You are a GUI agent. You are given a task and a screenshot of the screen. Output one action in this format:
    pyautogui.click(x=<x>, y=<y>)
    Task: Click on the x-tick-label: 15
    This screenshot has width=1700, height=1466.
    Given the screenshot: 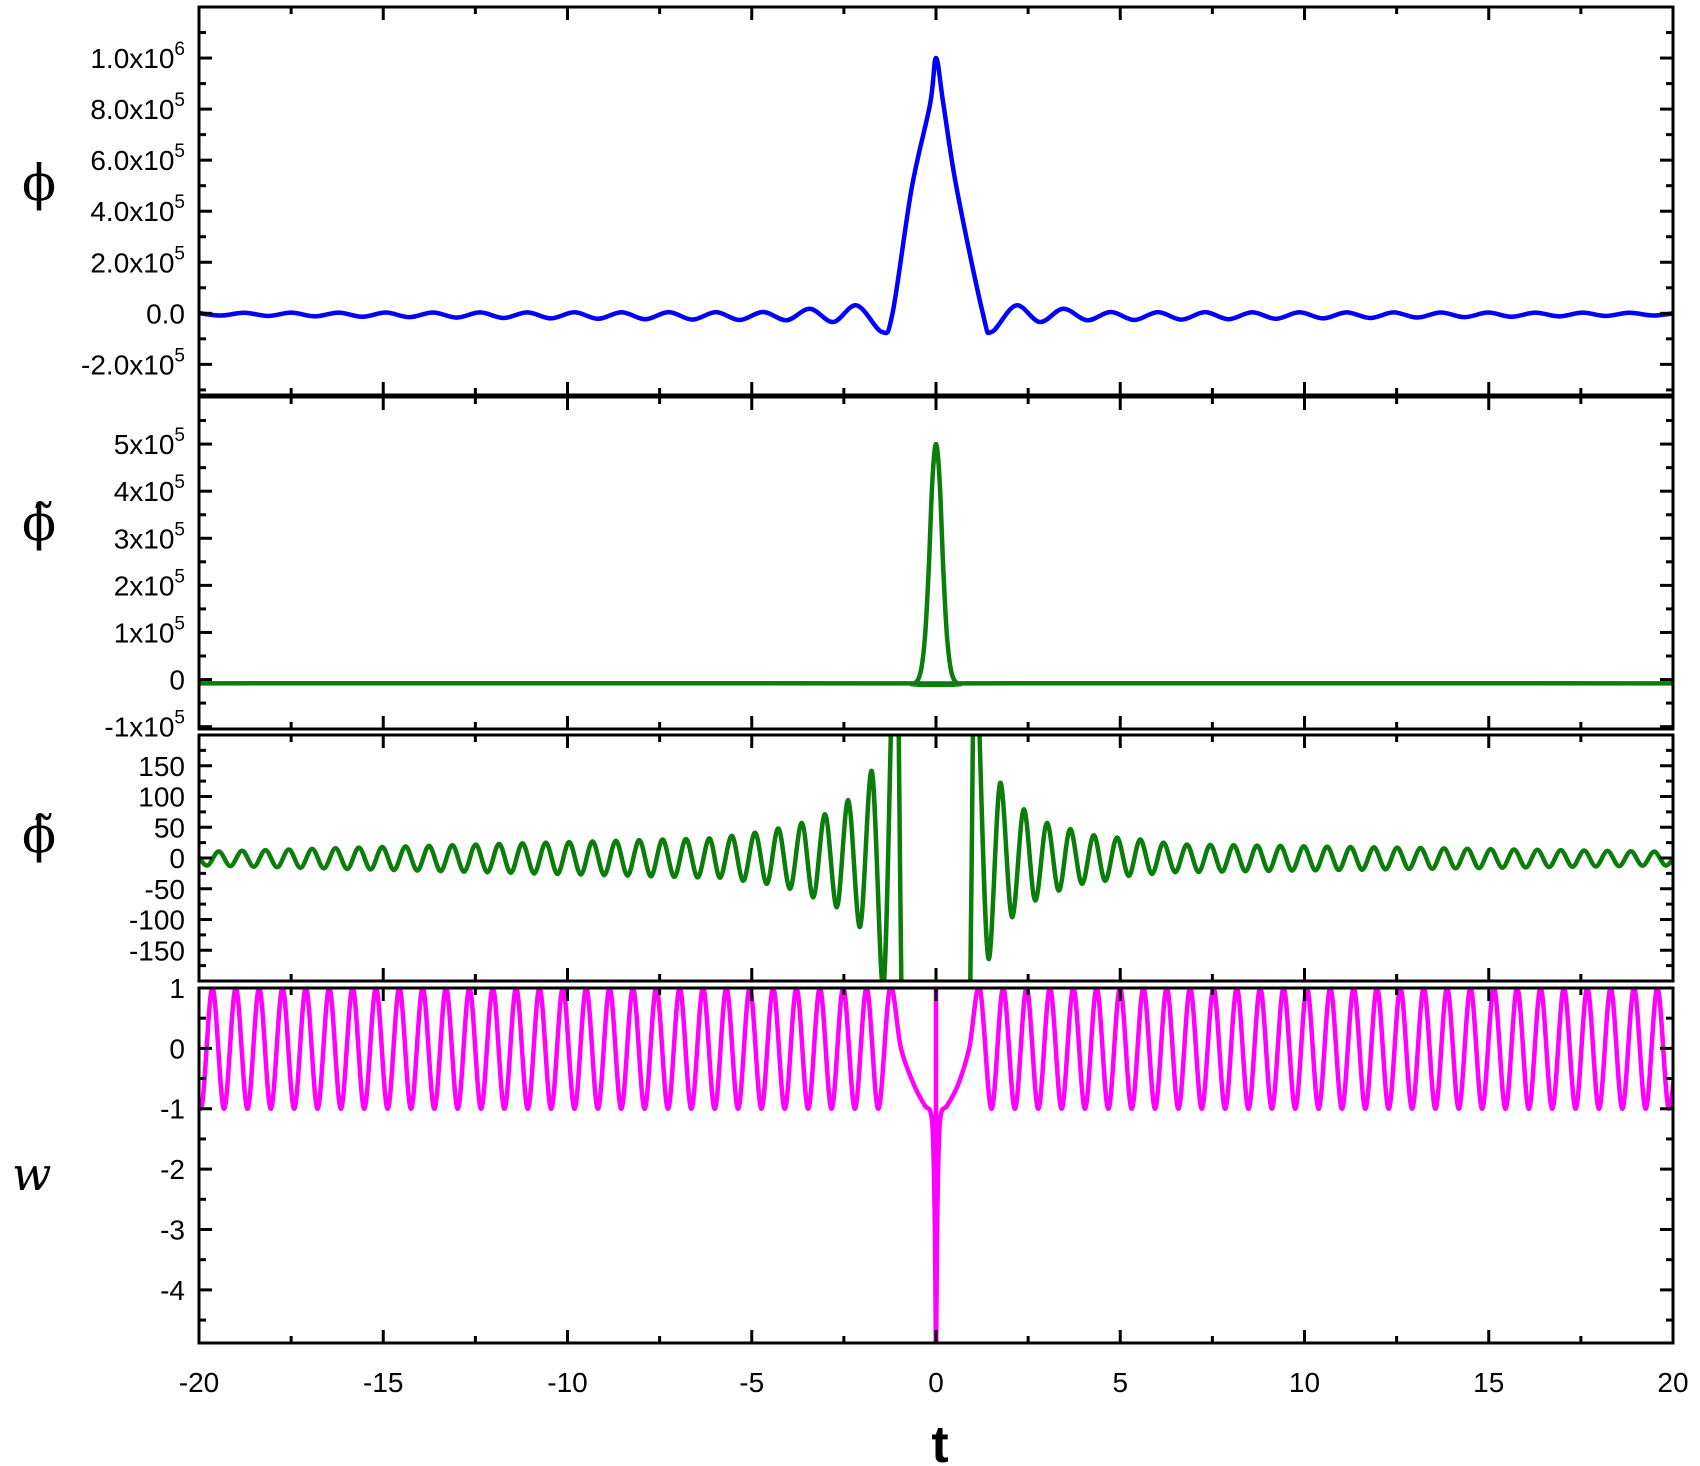 What is the action you would take?
    pyautogui.click(x=1488, y=1382)
    